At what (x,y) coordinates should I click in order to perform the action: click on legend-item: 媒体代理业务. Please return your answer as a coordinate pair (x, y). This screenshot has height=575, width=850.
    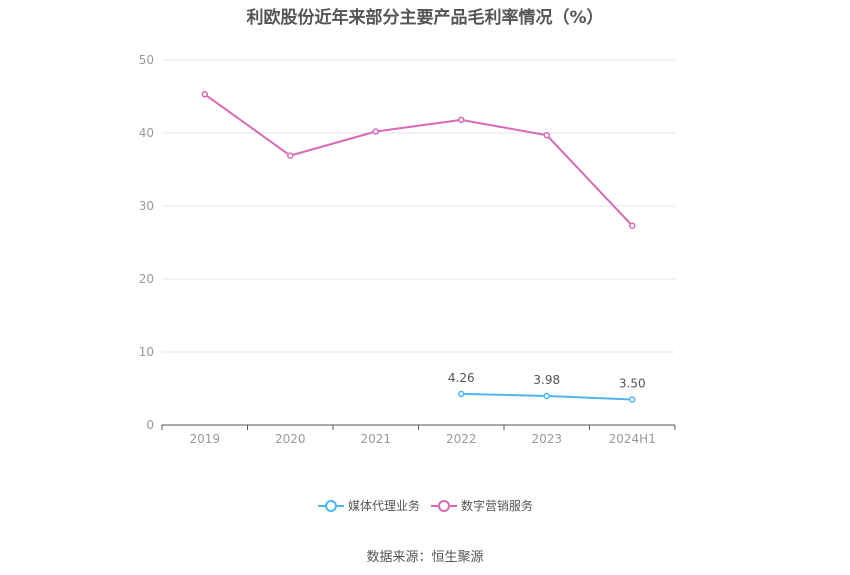
    Looking at the image, I should click on (369, 505).